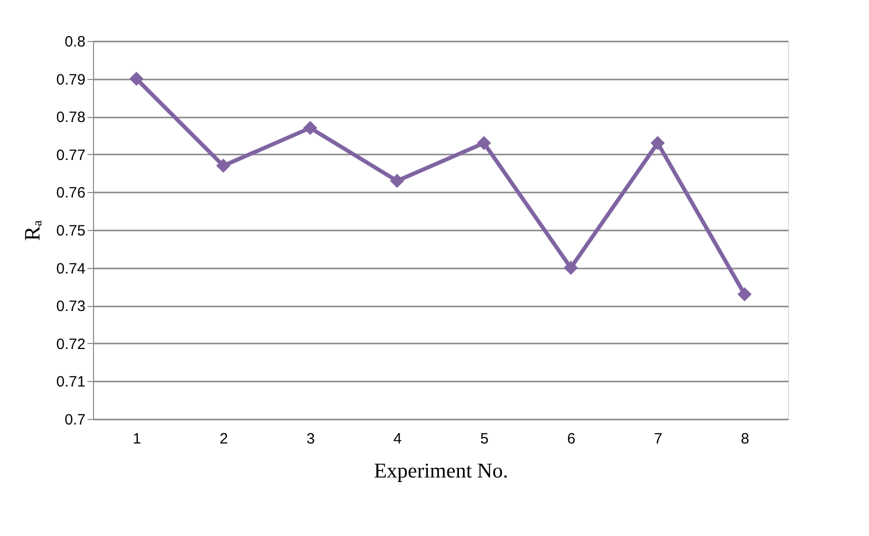 The height and width of the screenshot is (536, 869). I want to click on x-tick-label: 6, so click(571, 439).